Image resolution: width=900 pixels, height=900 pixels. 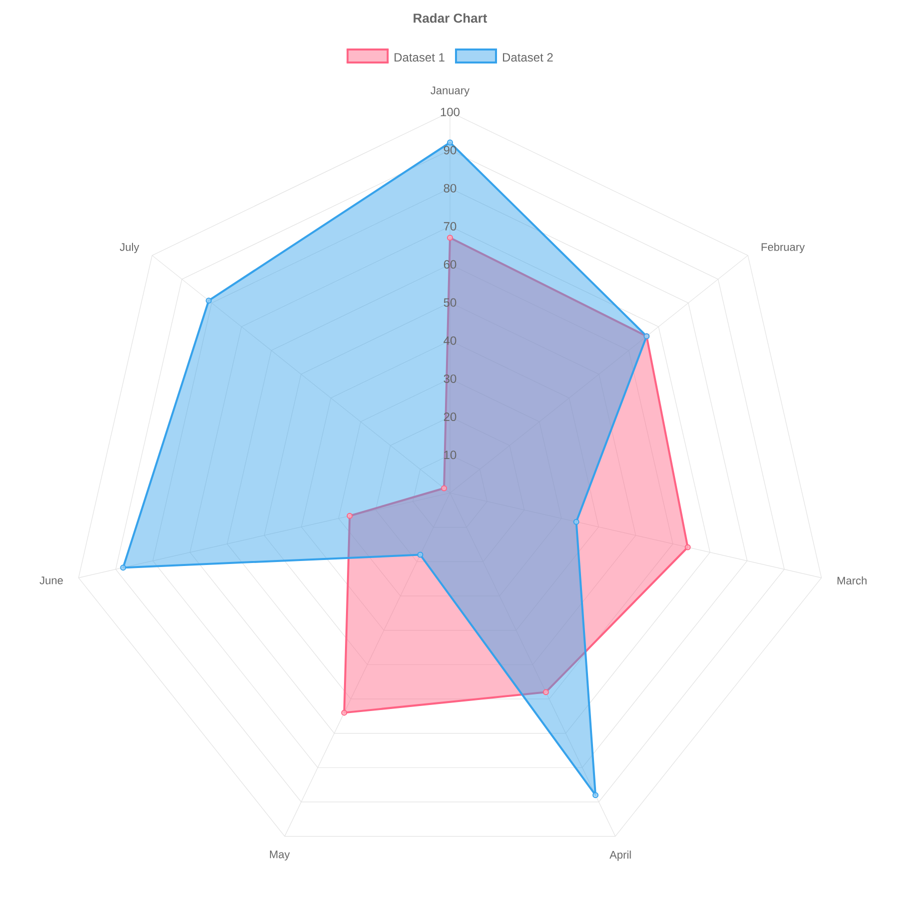 What do you see at coordinates (450, 264) in the screenshot?
I see `y-tick-label: 60` at bounding box center [450, 264].